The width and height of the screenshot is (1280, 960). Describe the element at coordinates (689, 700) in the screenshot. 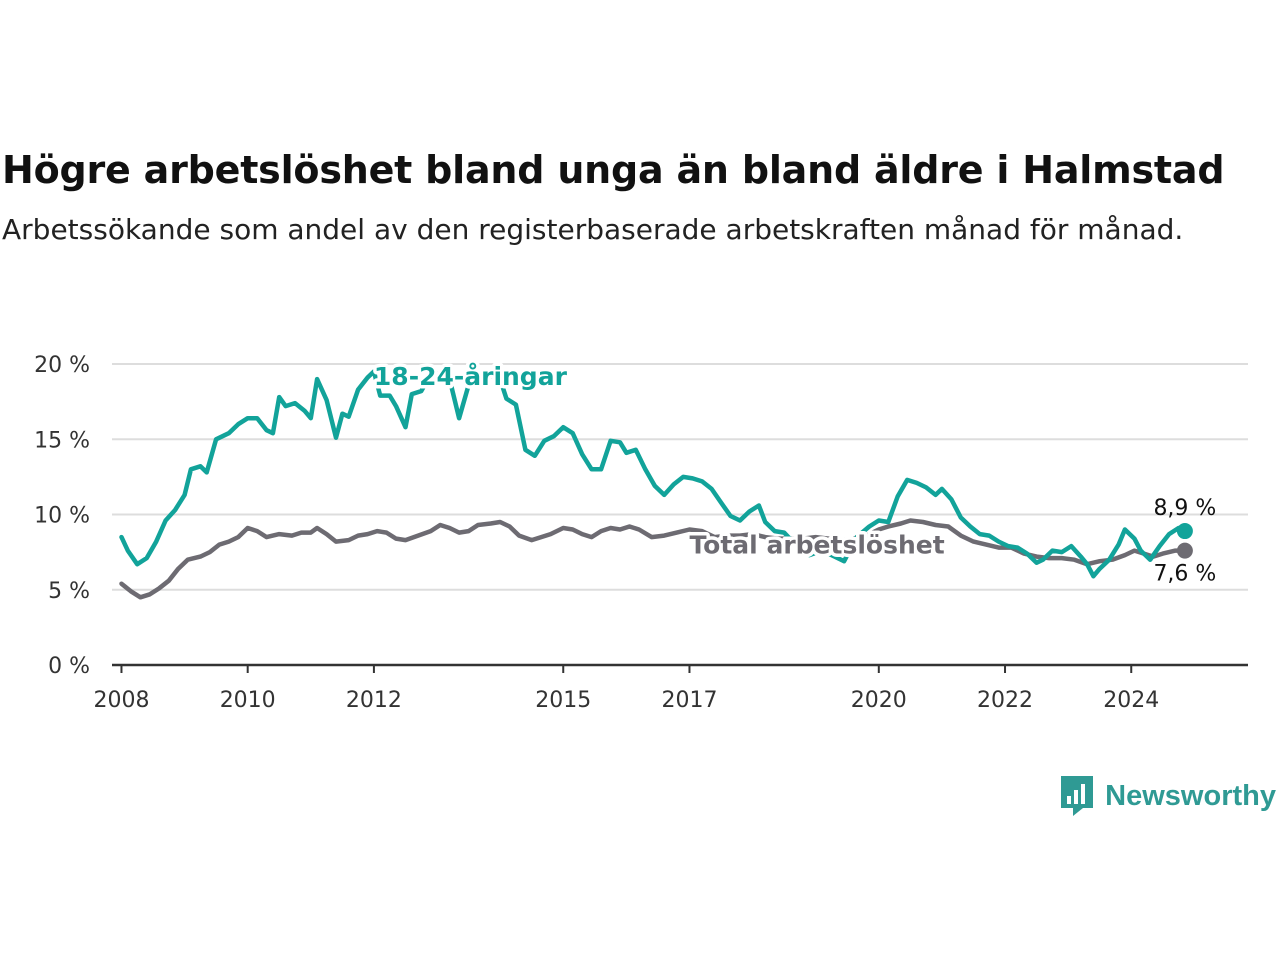

I see `x-tick-label: 2017` at that location.